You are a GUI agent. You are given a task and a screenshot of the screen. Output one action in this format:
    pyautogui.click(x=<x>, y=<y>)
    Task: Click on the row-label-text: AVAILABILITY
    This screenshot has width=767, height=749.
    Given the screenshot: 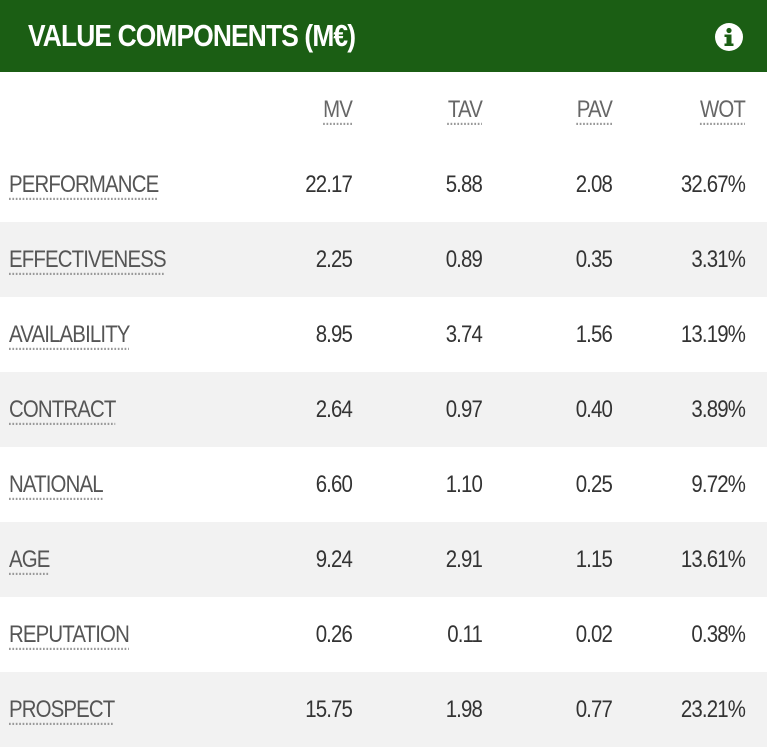 What is the action you would take?
    pyautogui.click(x=69, y=334)
    